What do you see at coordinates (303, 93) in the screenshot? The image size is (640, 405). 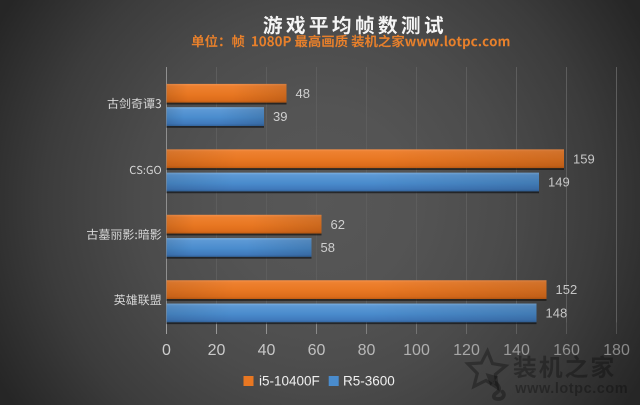 I see `svg-text: 48` at bounding box center [303, 93].